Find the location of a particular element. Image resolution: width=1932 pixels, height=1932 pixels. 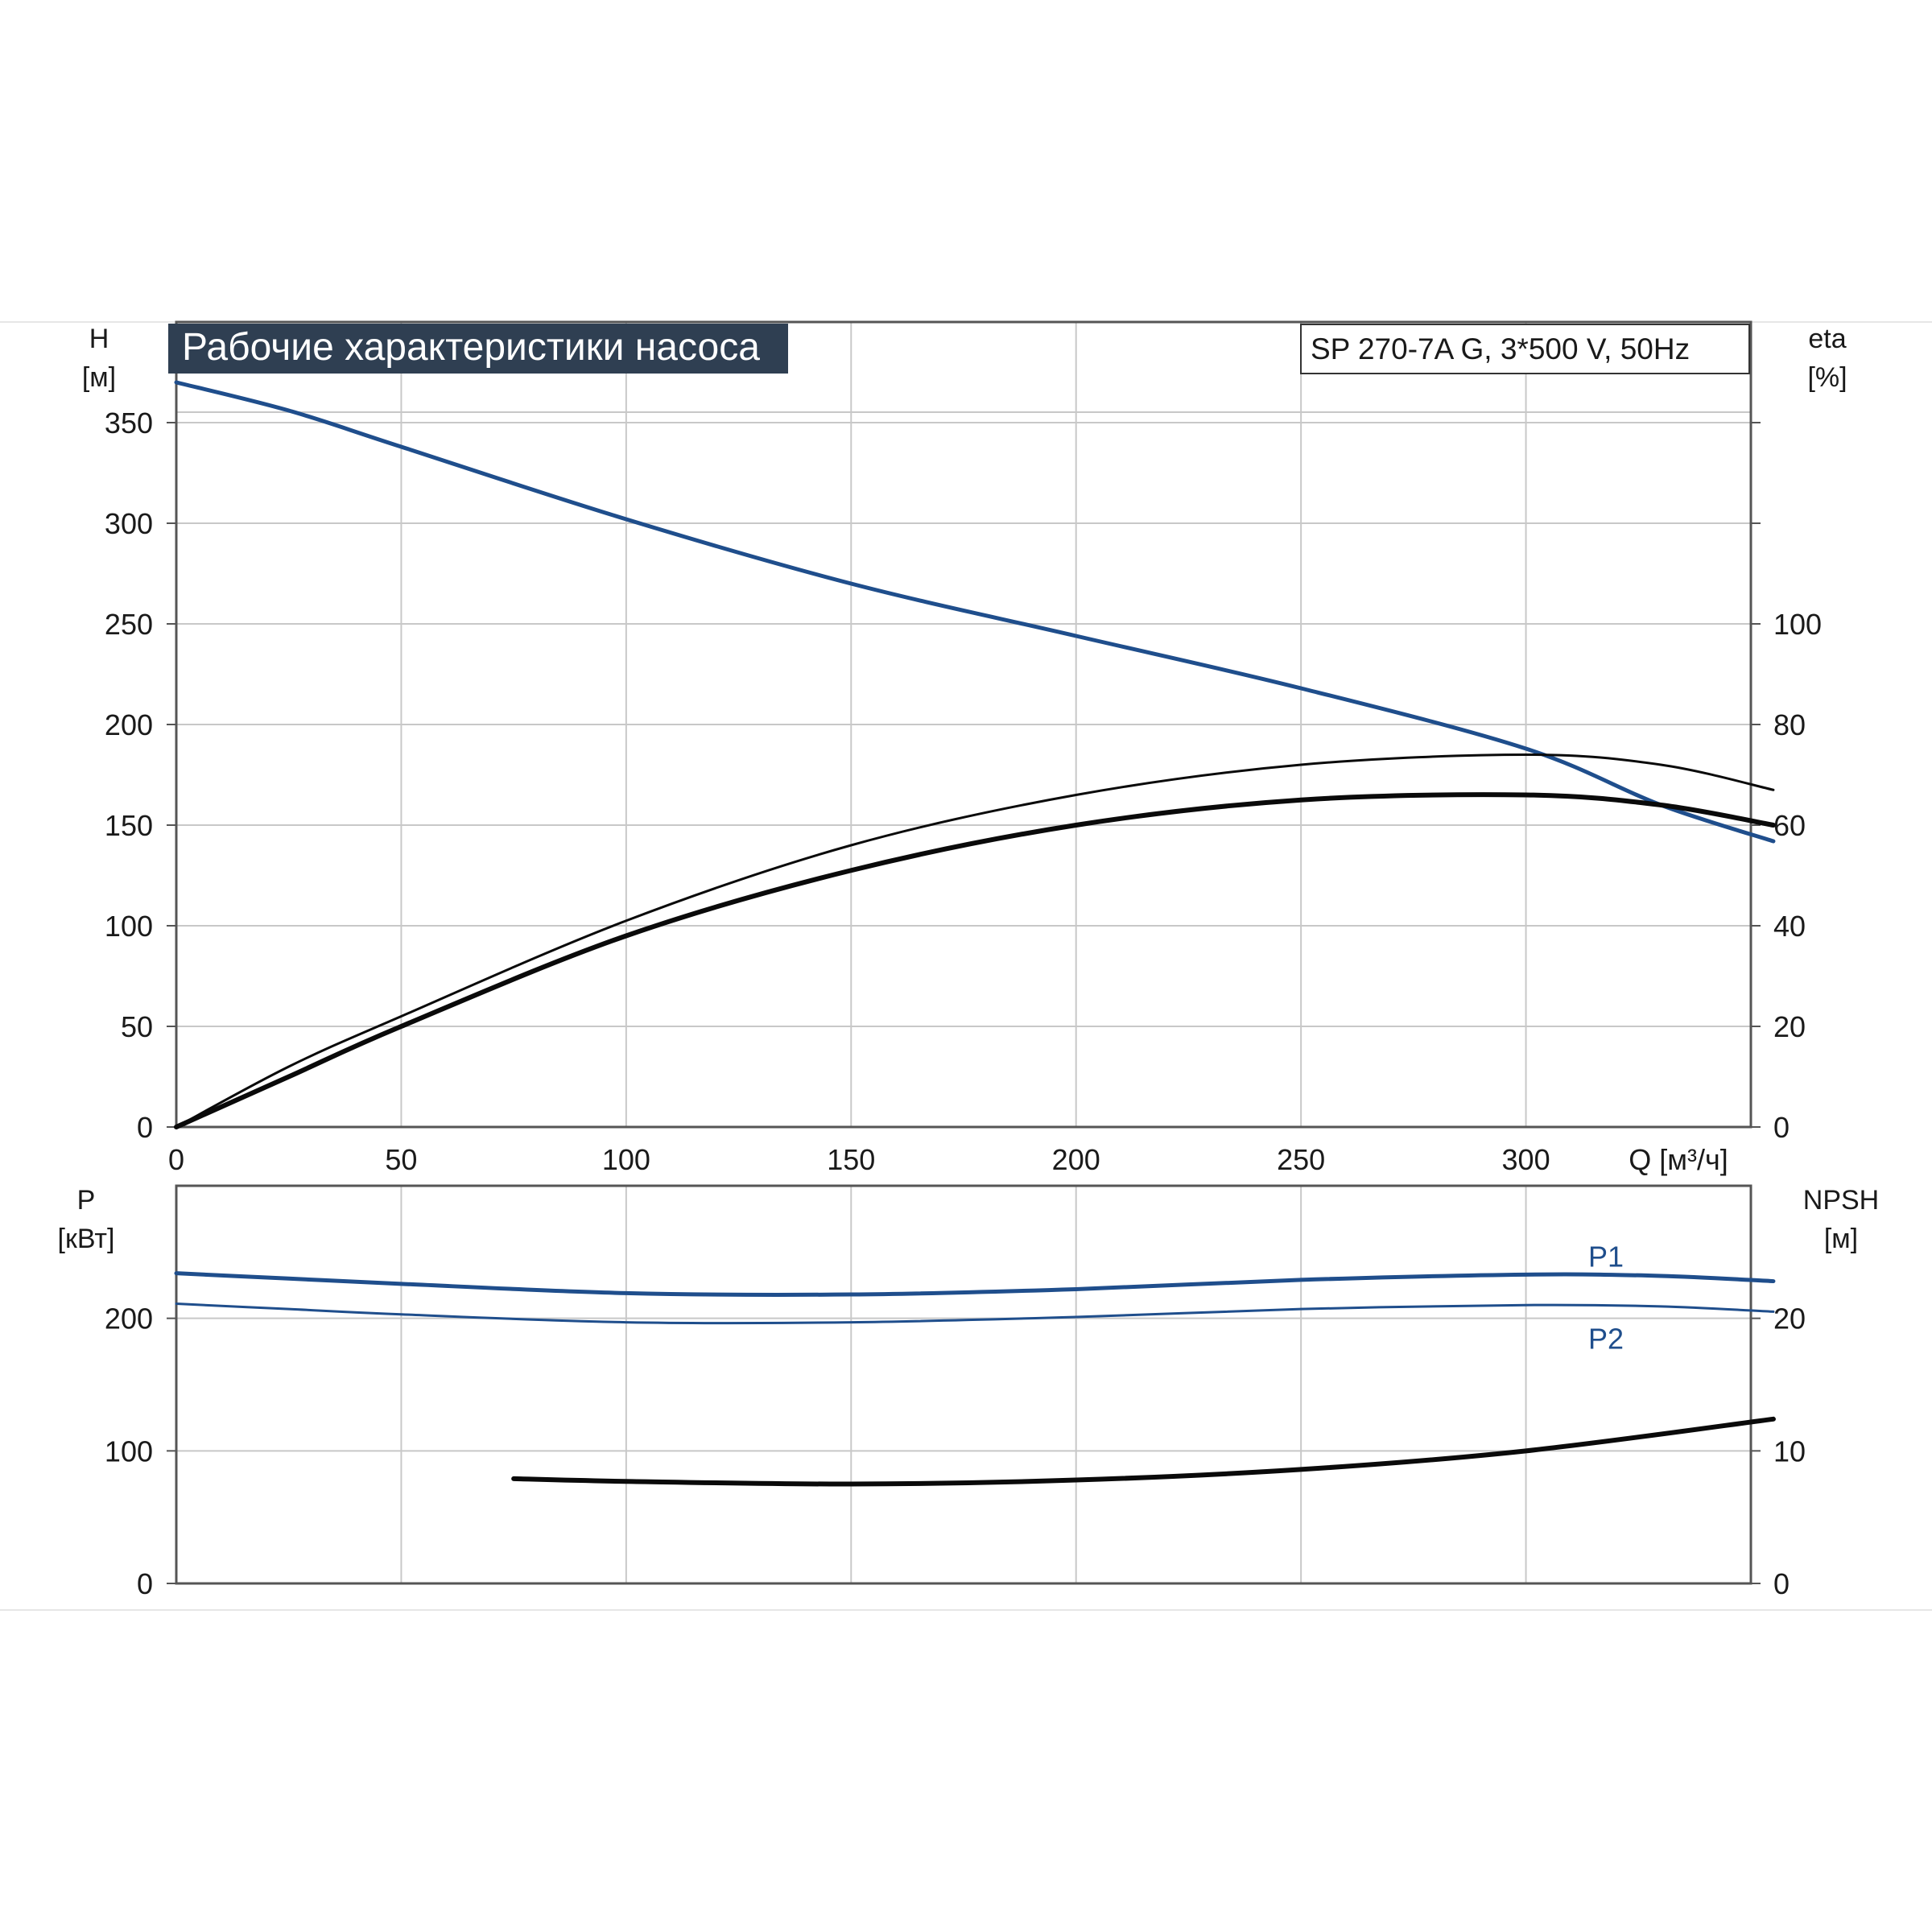

model-label-box is located at coordinates (1525, 349).